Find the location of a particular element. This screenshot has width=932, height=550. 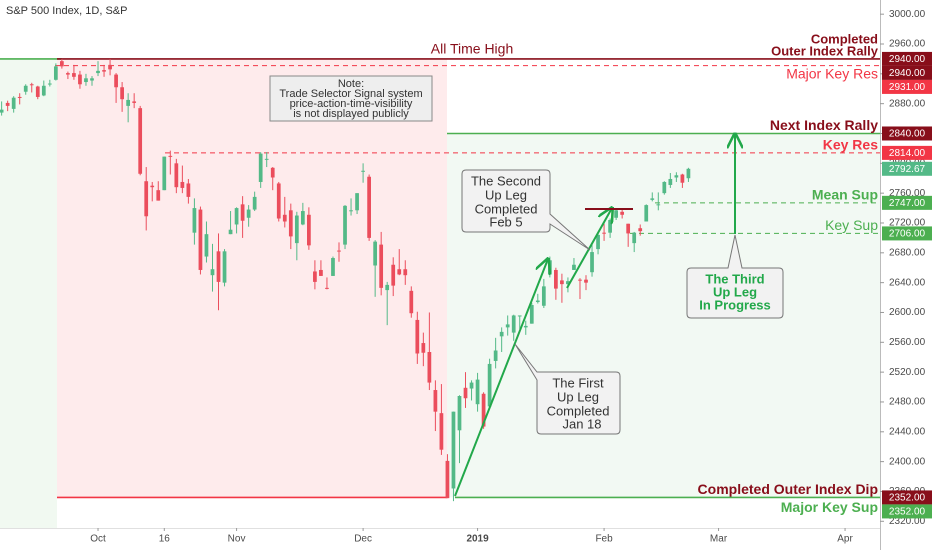

y-tick-label: 2880.00 is located at coordinates (907, 103).